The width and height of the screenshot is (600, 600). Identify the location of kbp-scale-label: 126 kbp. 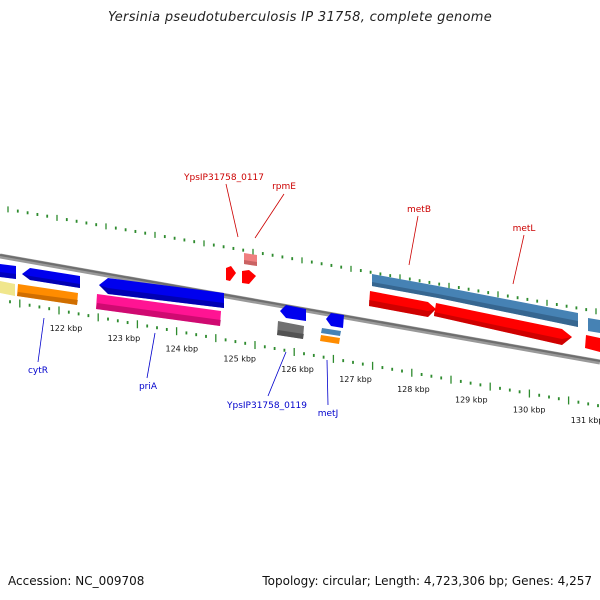
(297, 369).